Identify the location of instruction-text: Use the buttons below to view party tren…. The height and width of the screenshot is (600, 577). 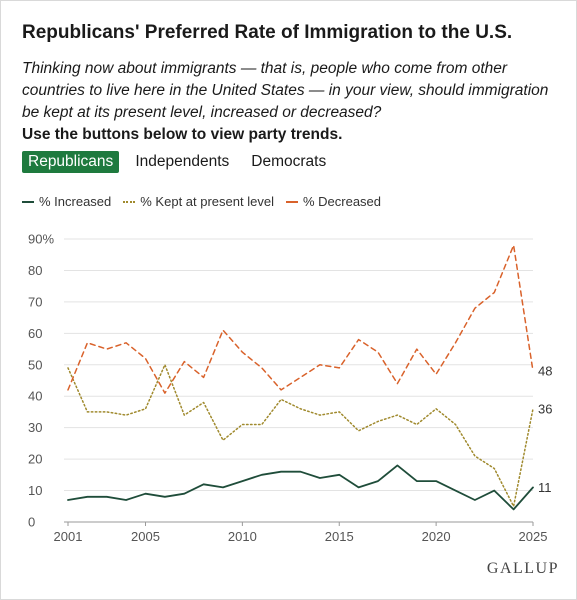
(182, 134).